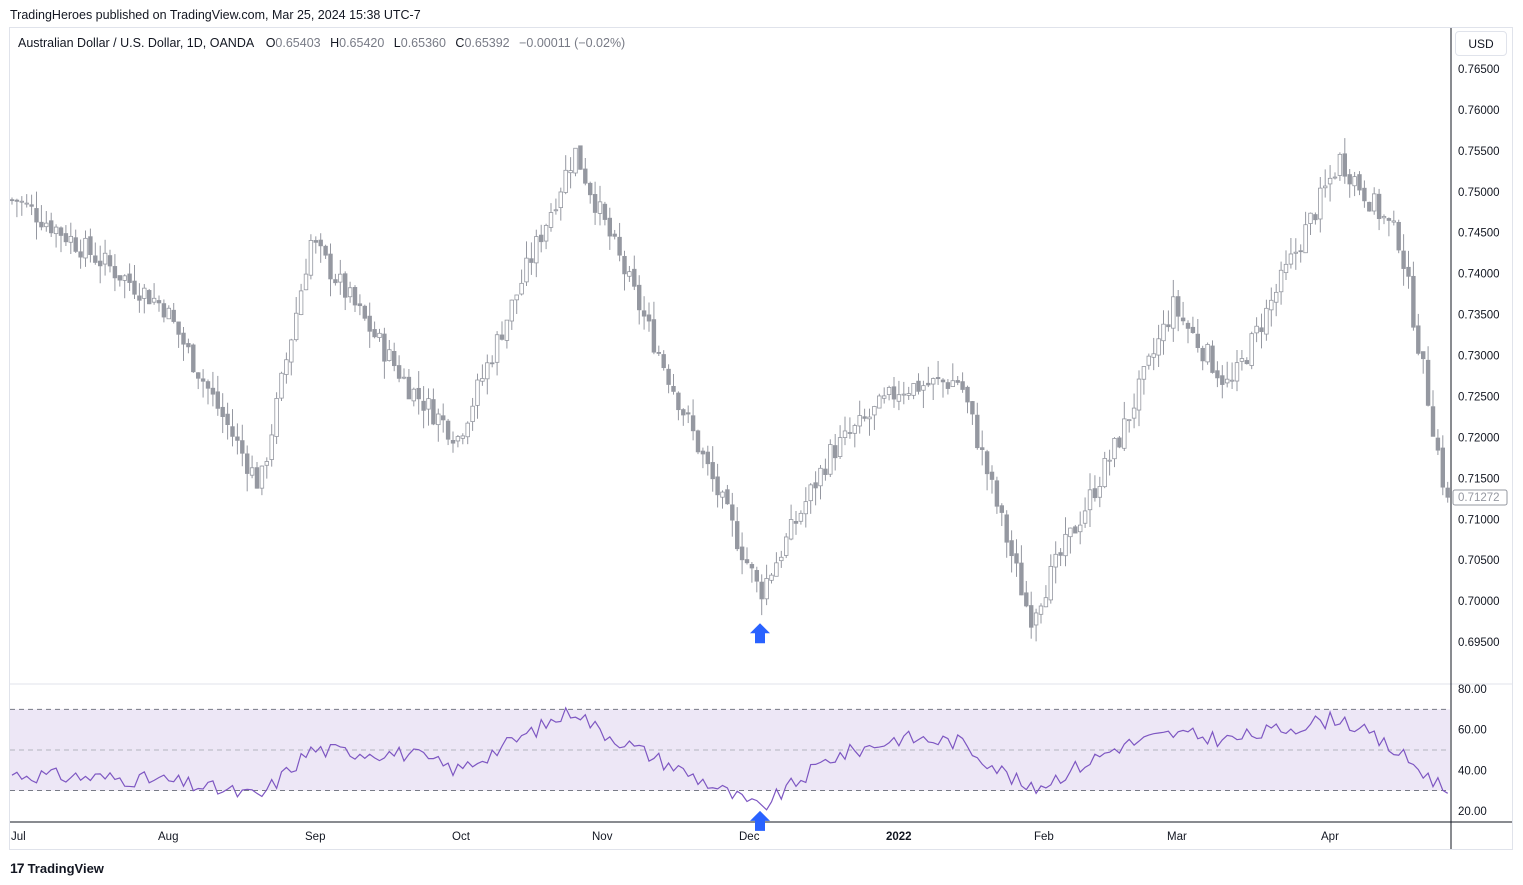 Image resolution: width=1523 pixels, height=885 pixels. I want to click on tradingview-brand: 17 TradingView, so click(57, 868).